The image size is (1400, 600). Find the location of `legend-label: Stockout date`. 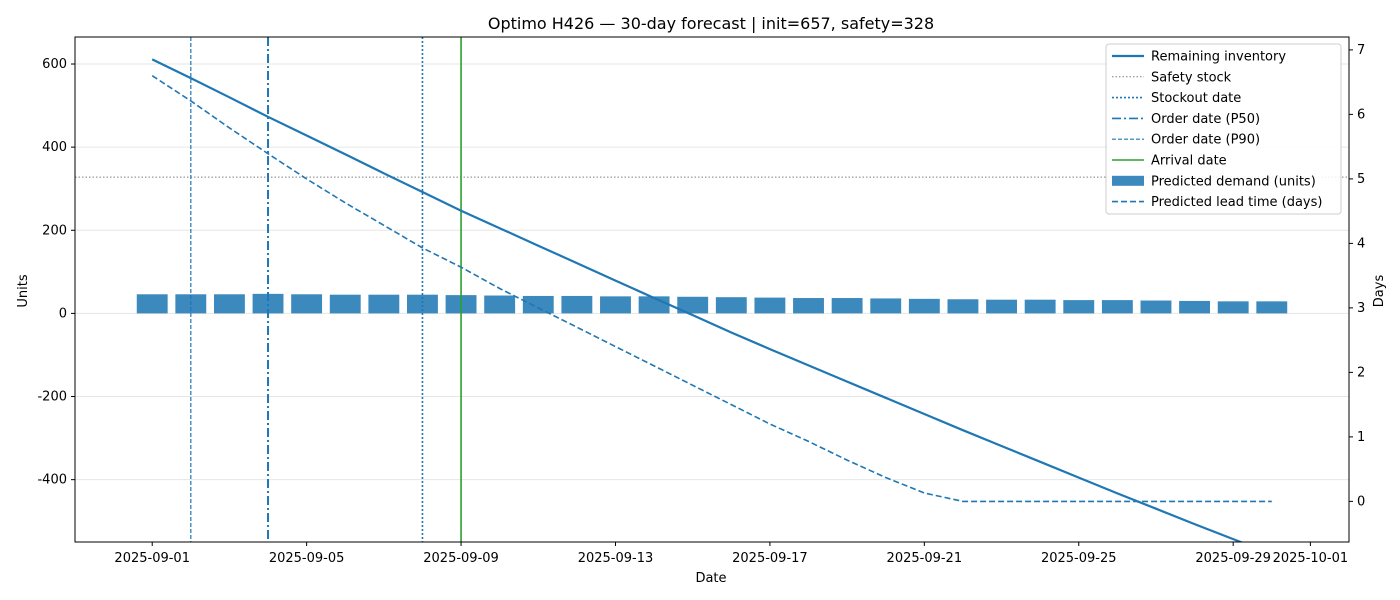

legend-label: Stockout date is located at coordinates (1196, 98).